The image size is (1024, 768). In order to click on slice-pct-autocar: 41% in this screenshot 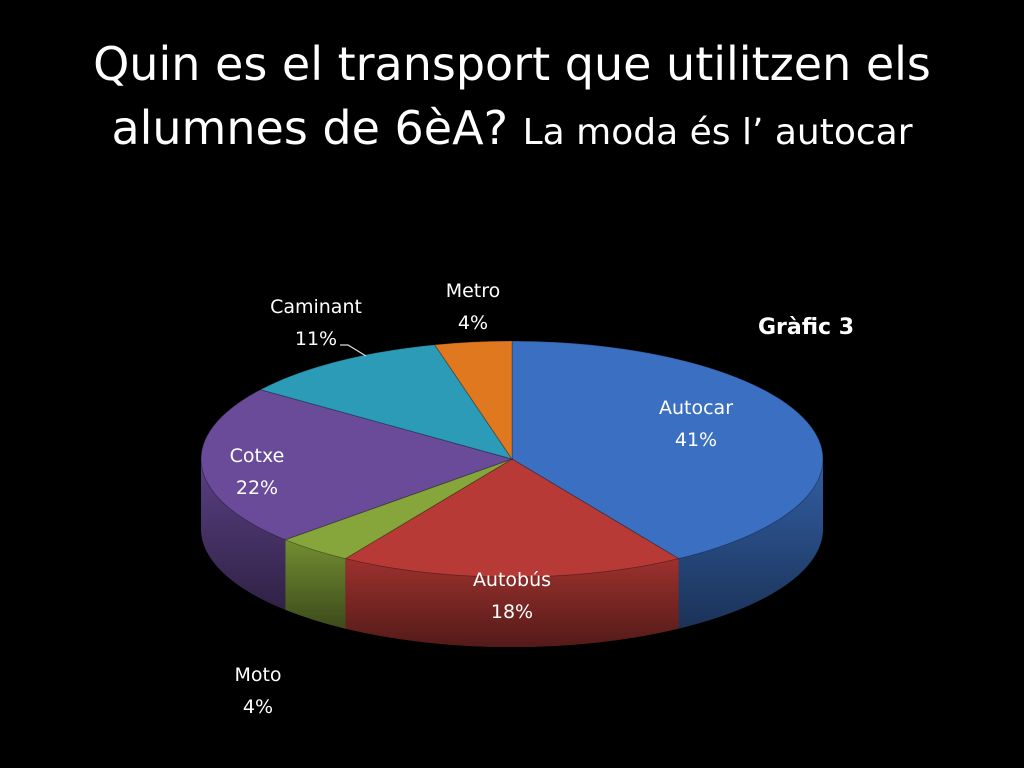, I will do `click(696, 440)`.